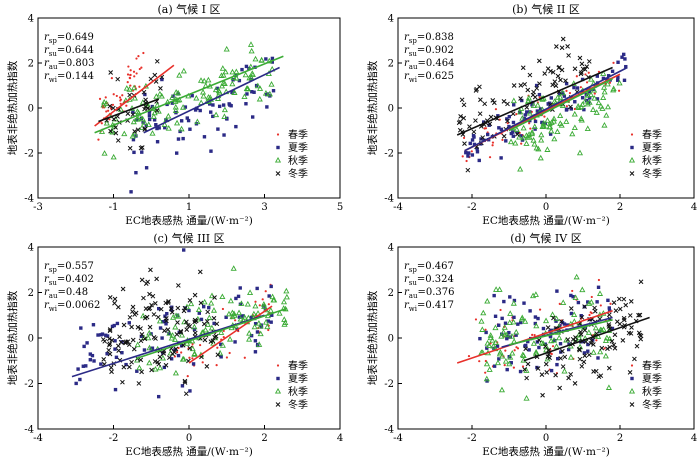  I want to click on legend-label: 冬季, so click(652, 404).